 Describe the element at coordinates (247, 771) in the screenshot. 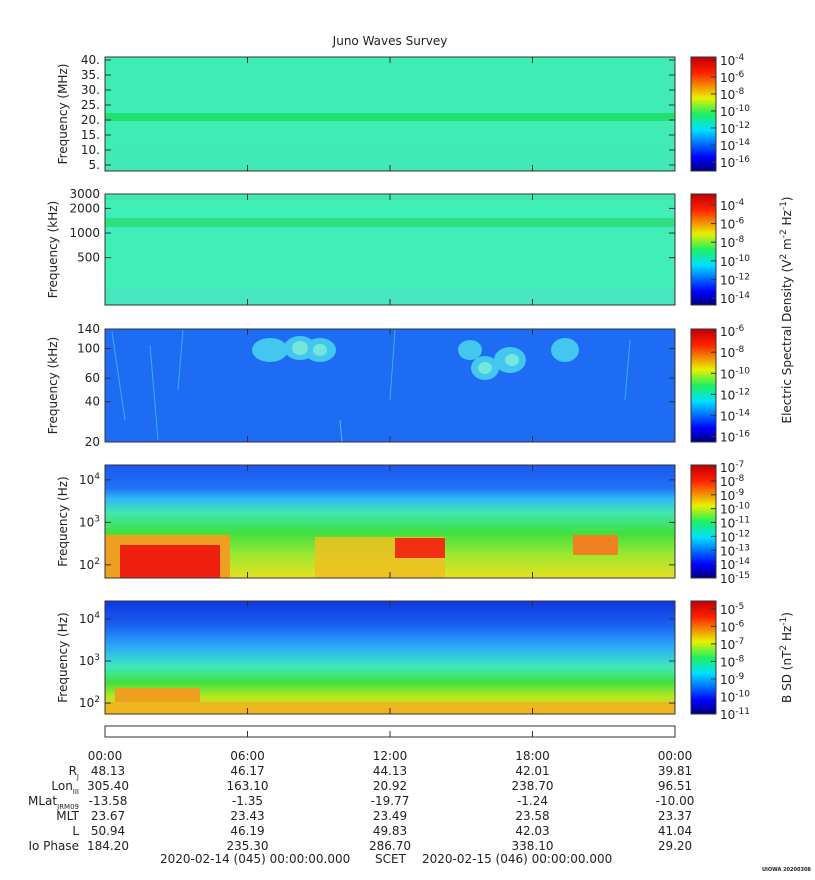

I see `ephemeris-value: 46.17` at that location.